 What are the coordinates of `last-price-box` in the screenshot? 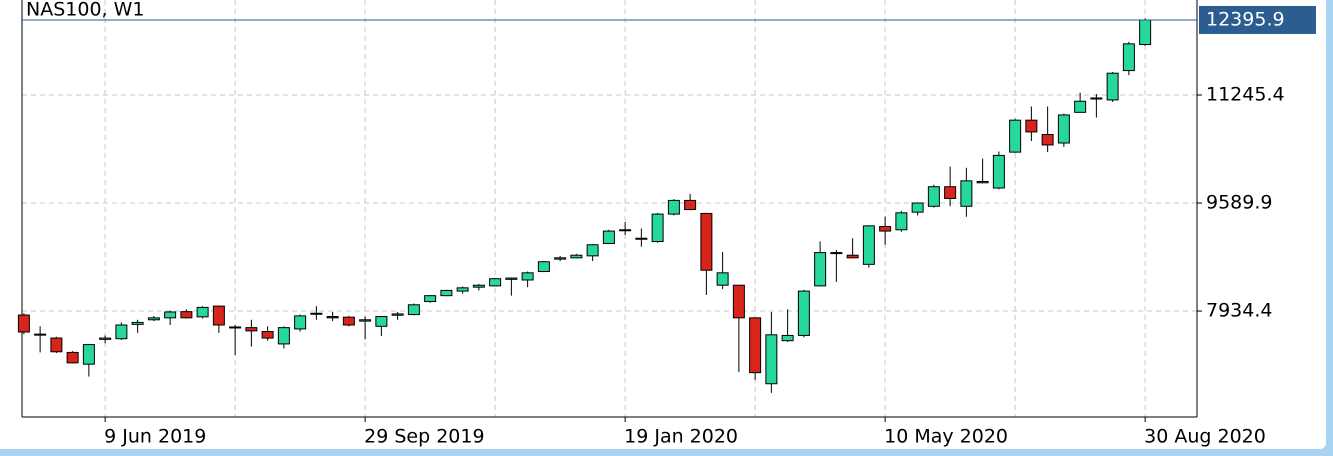 It's located at (1257, 19).